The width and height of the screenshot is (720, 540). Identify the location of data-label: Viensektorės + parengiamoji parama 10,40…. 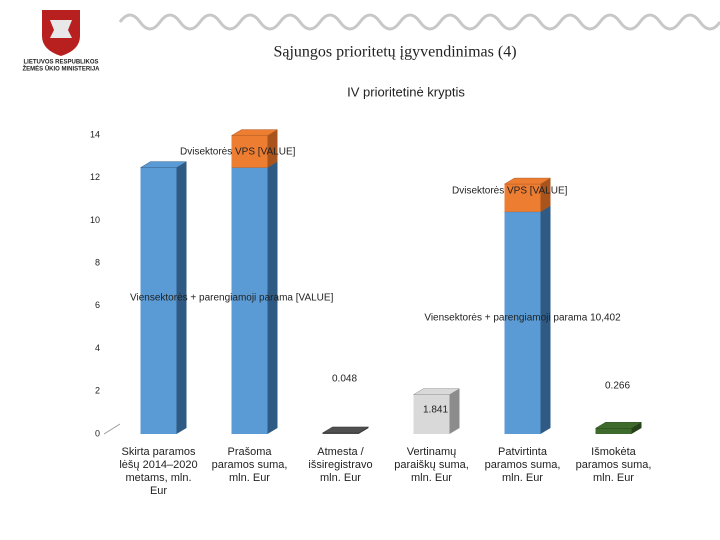
(522, 318).